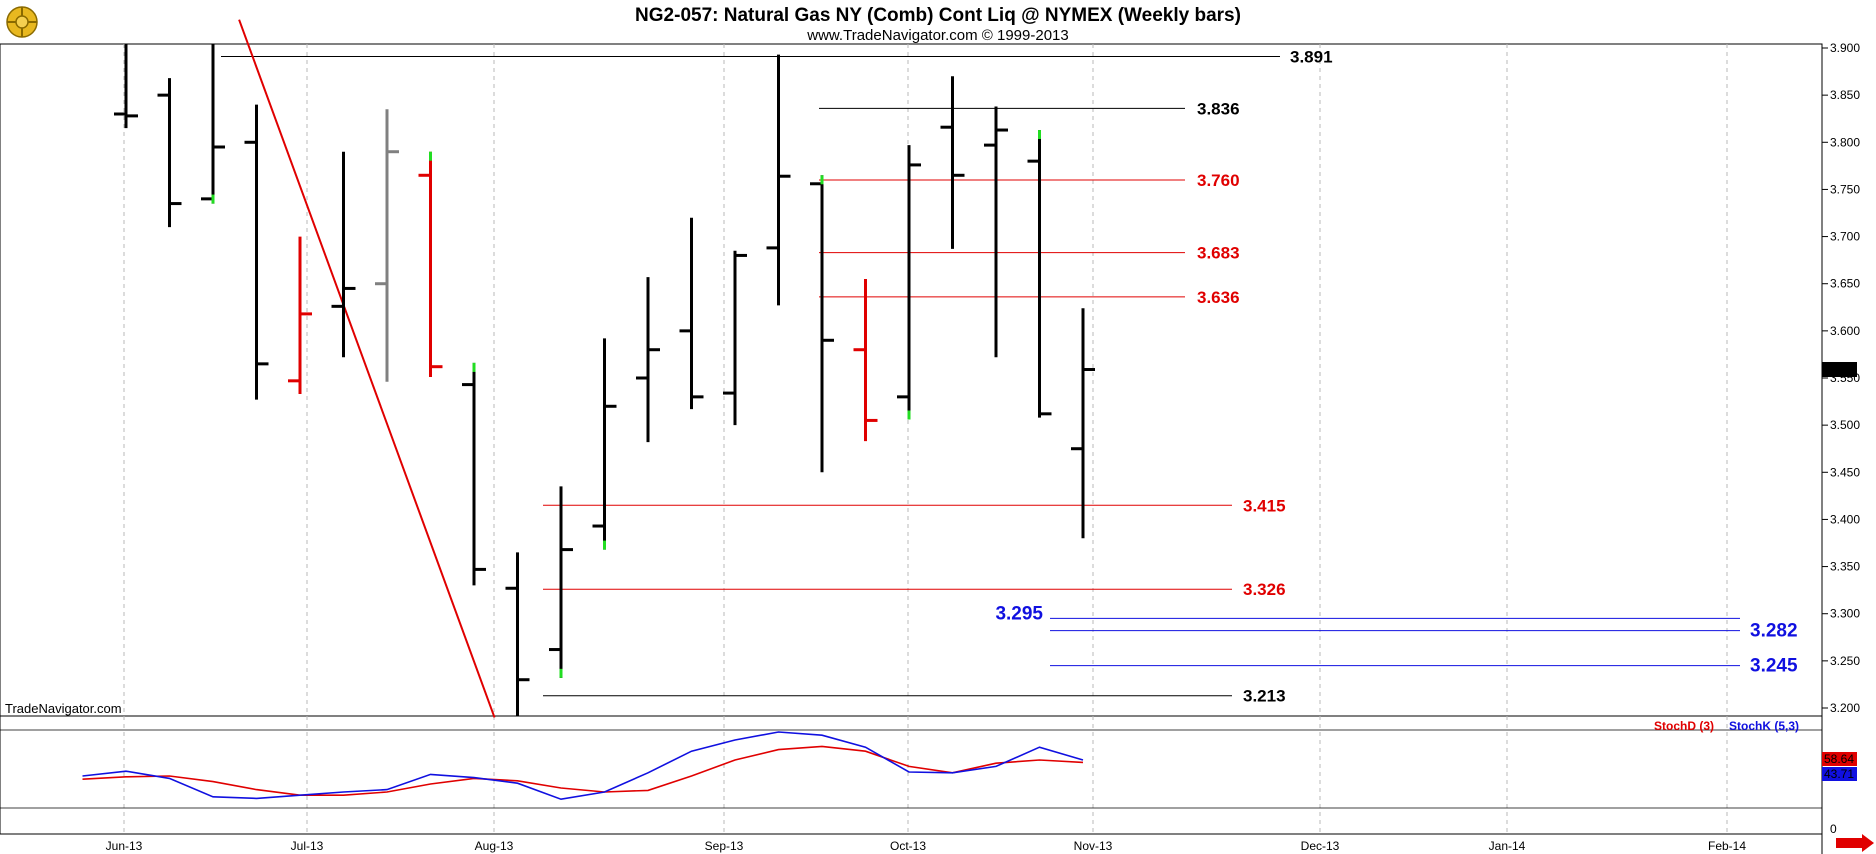  I want to click on x-tick-label: Nov-13, so click(1093, 846).